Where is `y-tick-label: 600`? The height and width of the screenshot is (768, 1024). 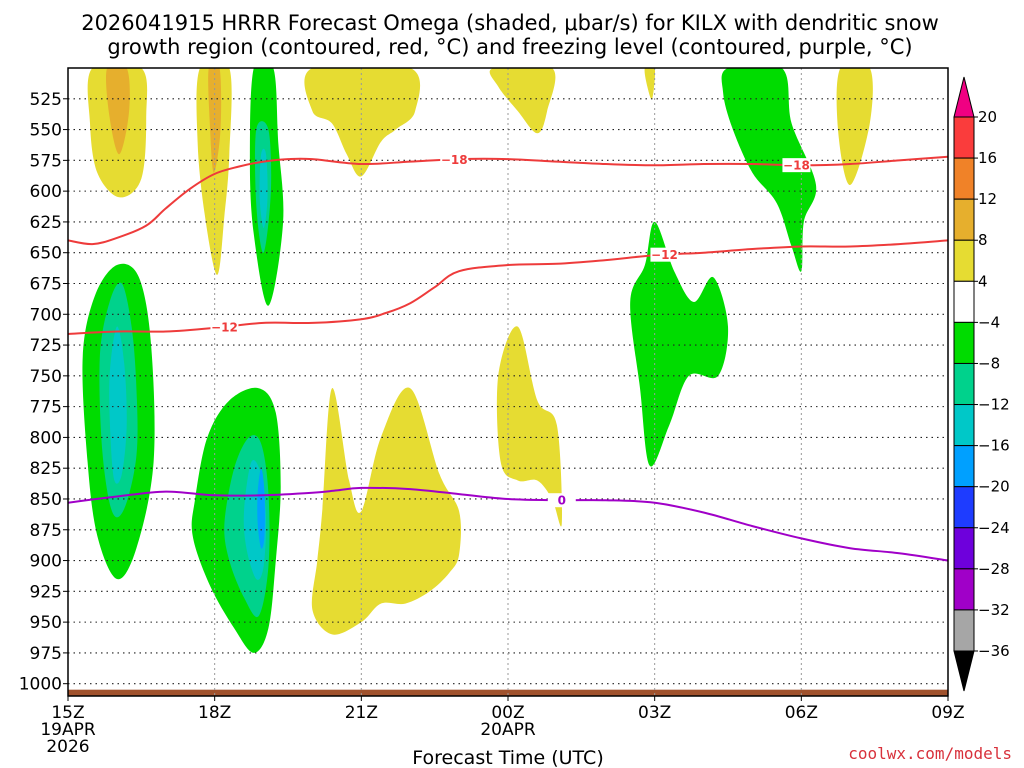 y-tick-label: 600 is located at coordinates (46, 192).